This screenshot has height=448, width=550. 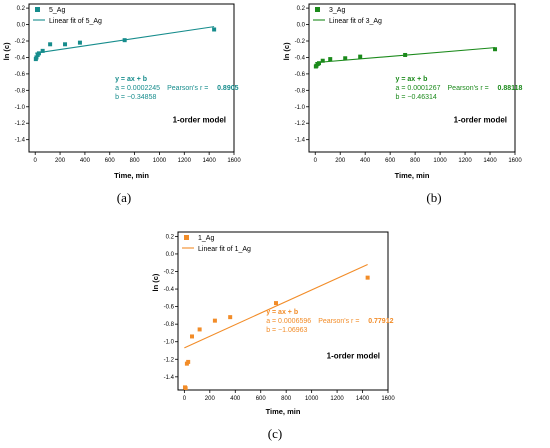 I want to click on pearson-value: 0.77912, so click(x=380, y=321).